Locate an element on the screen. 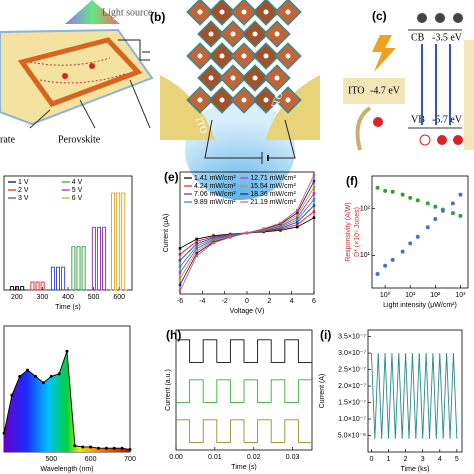 The image size is (474, 474). panel-label: (b) is located at coordinates (157, 17).